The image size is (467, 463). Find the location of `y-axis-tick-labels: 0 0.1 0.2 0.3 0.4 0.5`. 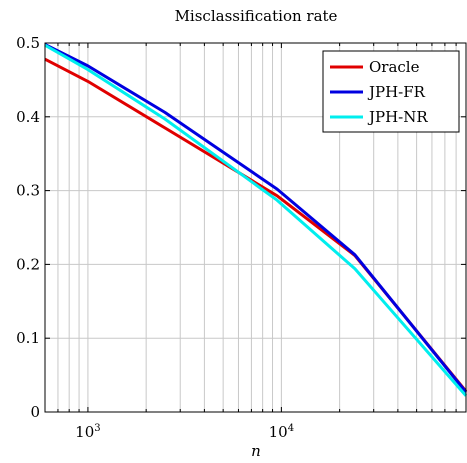

y-axis-tick-labels: 0 0.1 0.2 0.3 0.4 0.5 is located at coordinates (28, 227).